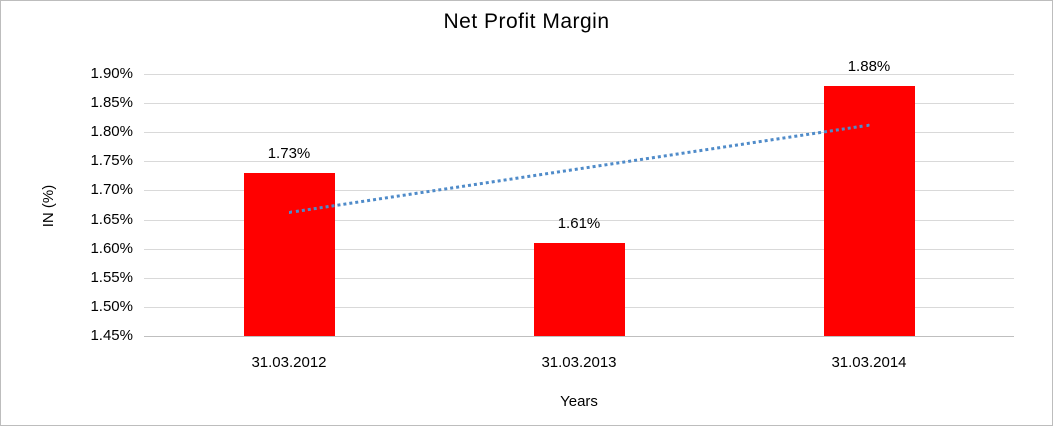 This screenshot has width=1053, height=426. Describe the element at coordinates (289, 254) in the screenshot. I see `bar-31.03.2012` at that location.